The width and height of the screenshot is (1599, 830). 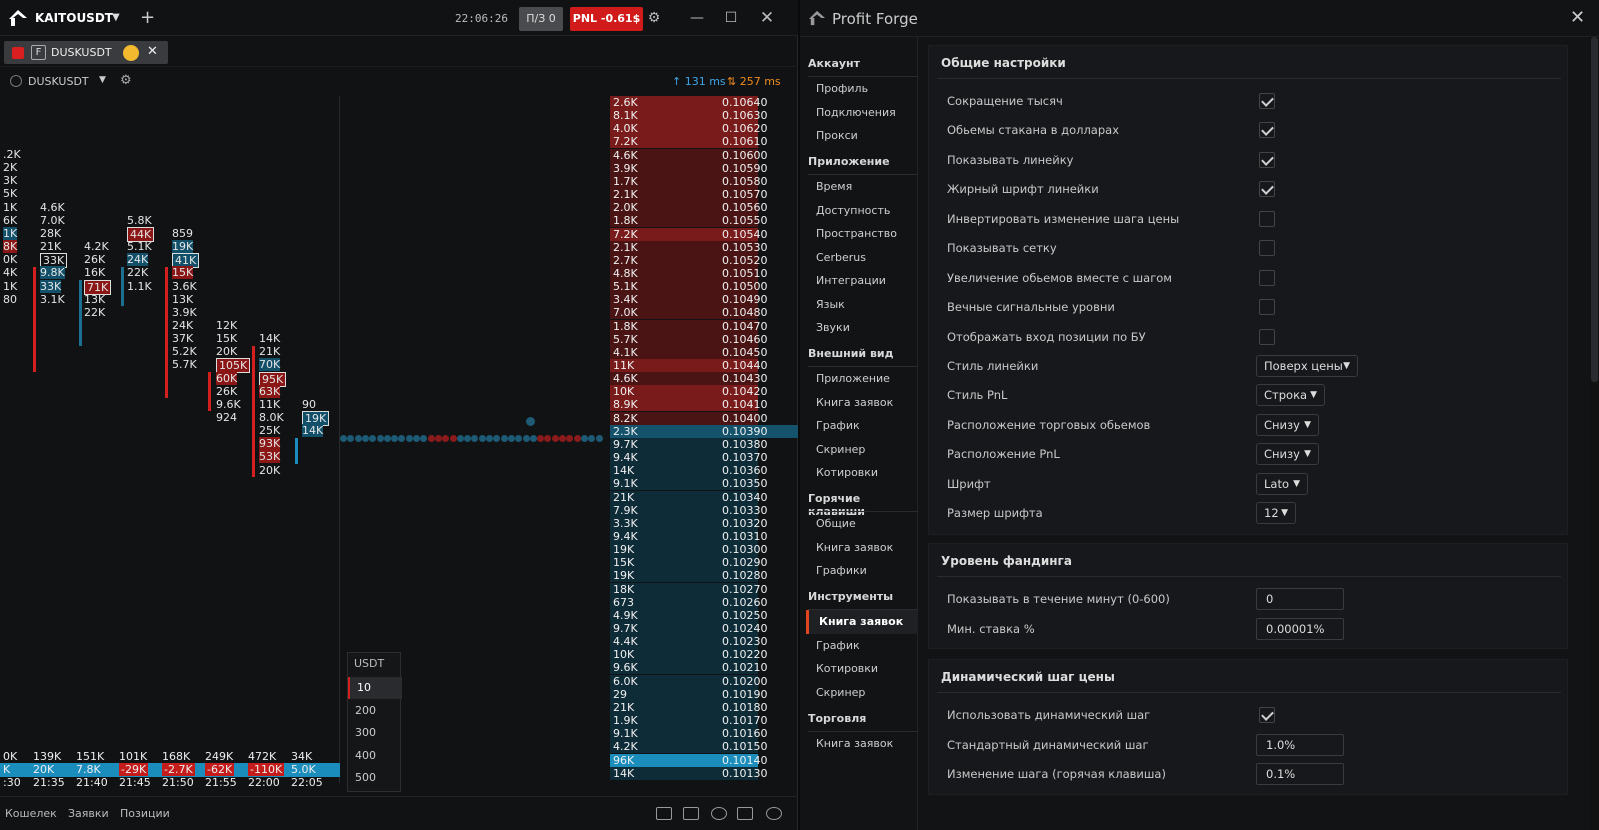 What do you see at coordinates (541, 19) in the screenshot?
I see `pnl-counter-button: П/З 0` at bounding box center [541, 19].